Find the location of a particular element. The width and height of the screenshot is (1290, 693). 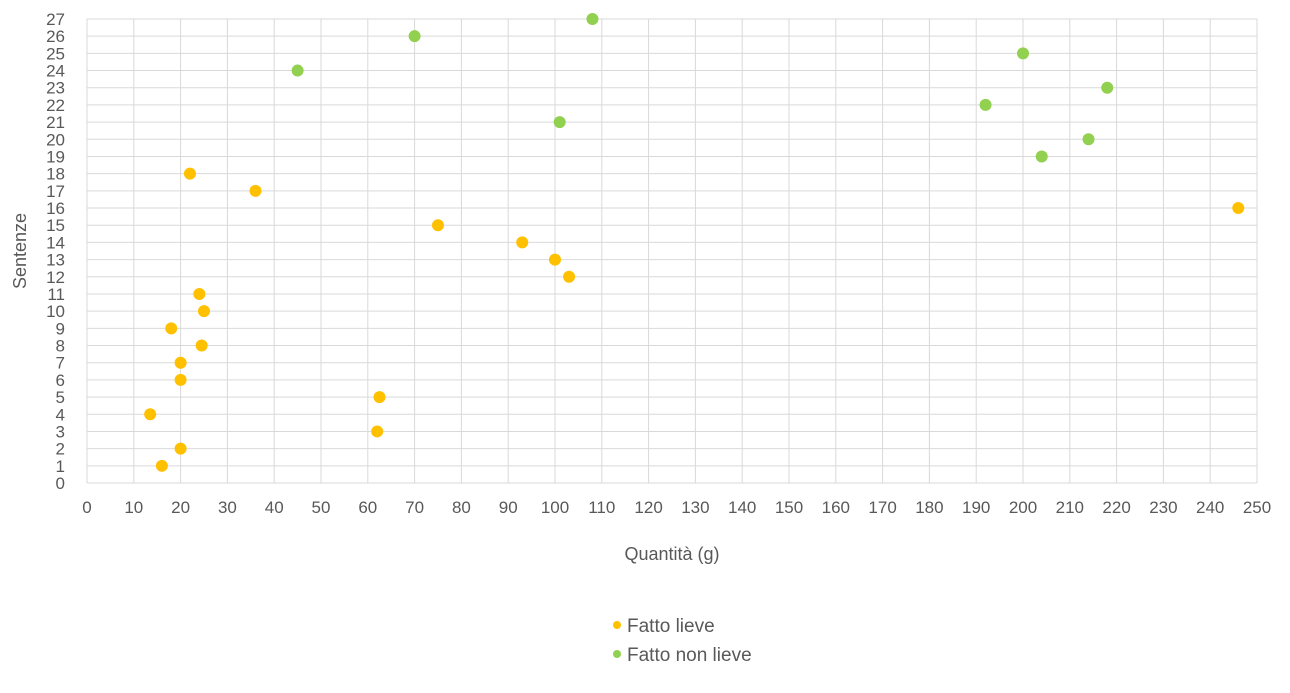

x-tick-label: 150 is located at coordinates (789, 507).